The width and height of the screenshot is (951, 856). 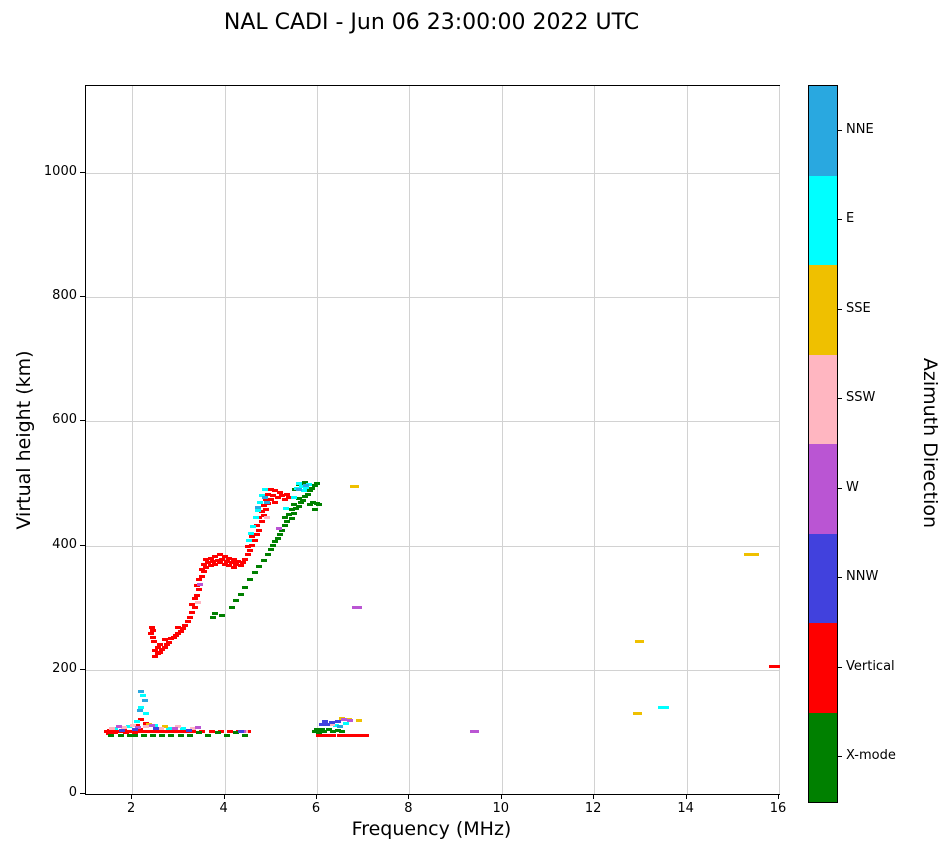 I want to click on x-tick-label: 10, so click(x=501, y=808).